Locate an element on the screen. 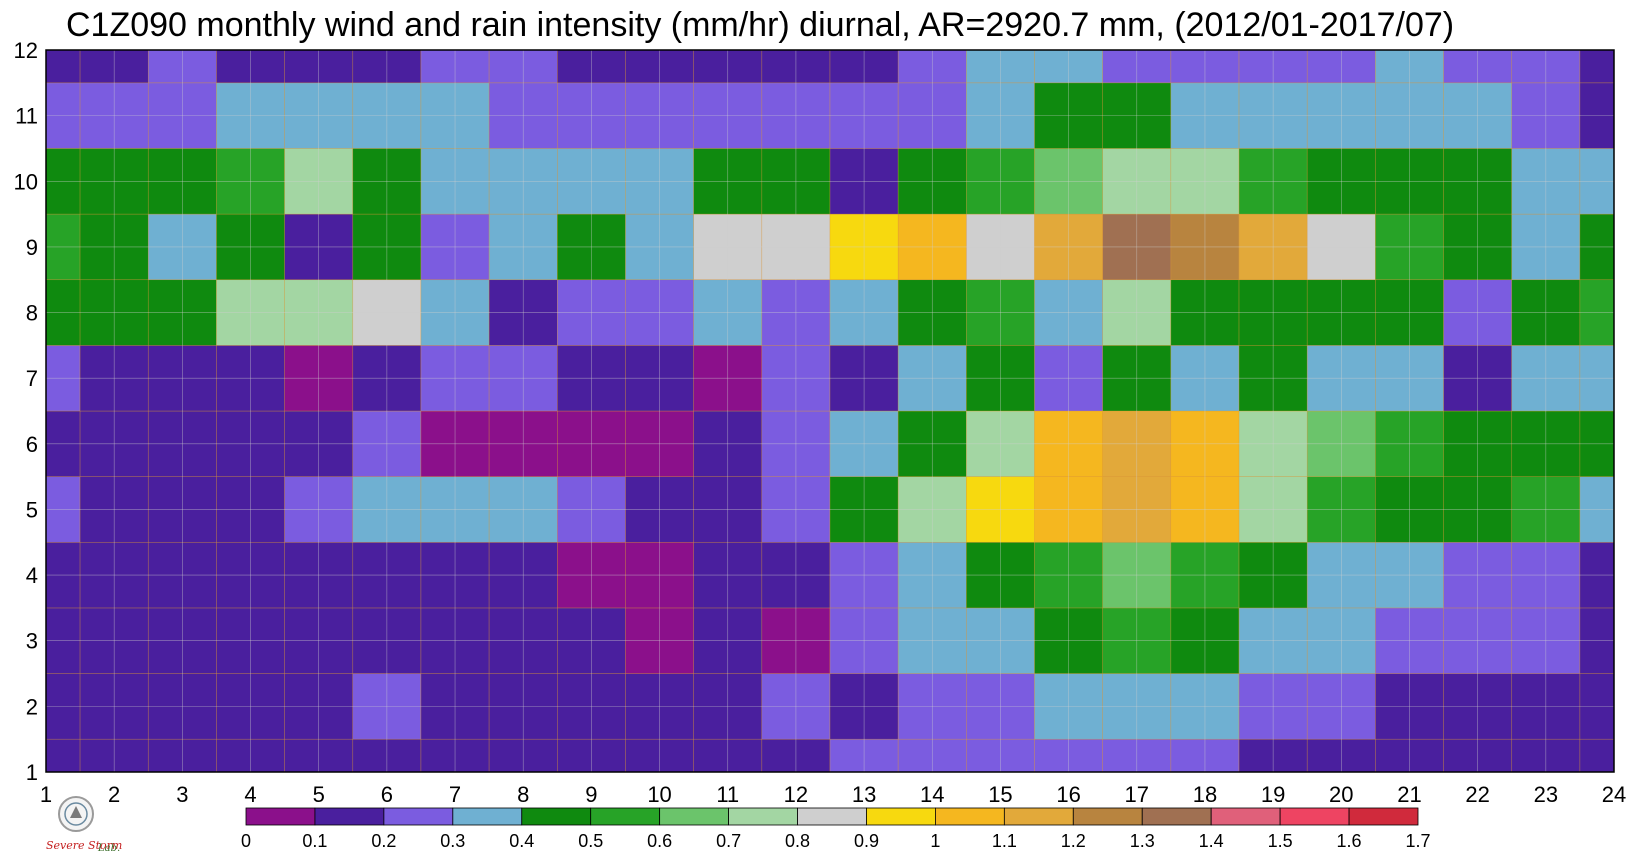 This screenshot has width=1640, height=861. x-tick-label: 21 is located at coordinates (1409, 794).